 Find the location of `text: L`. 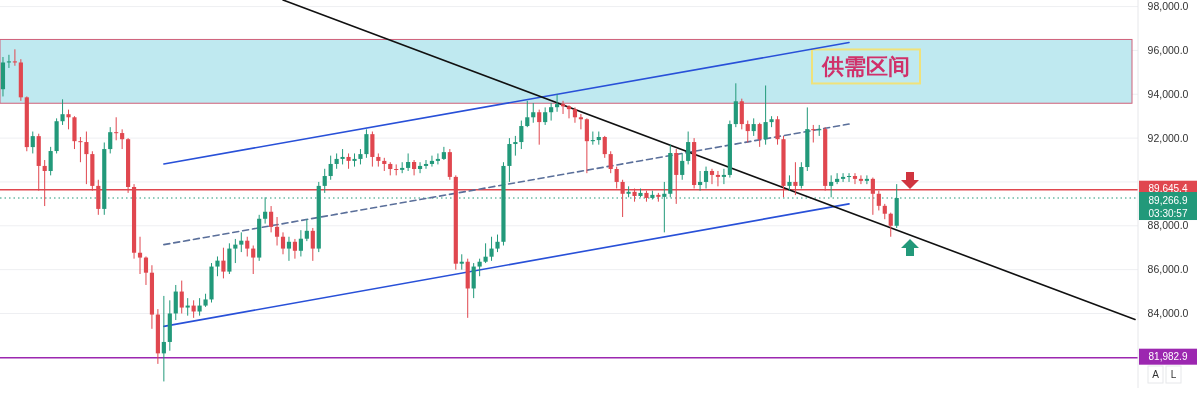

text: L is located at coordinates (1173, 374).